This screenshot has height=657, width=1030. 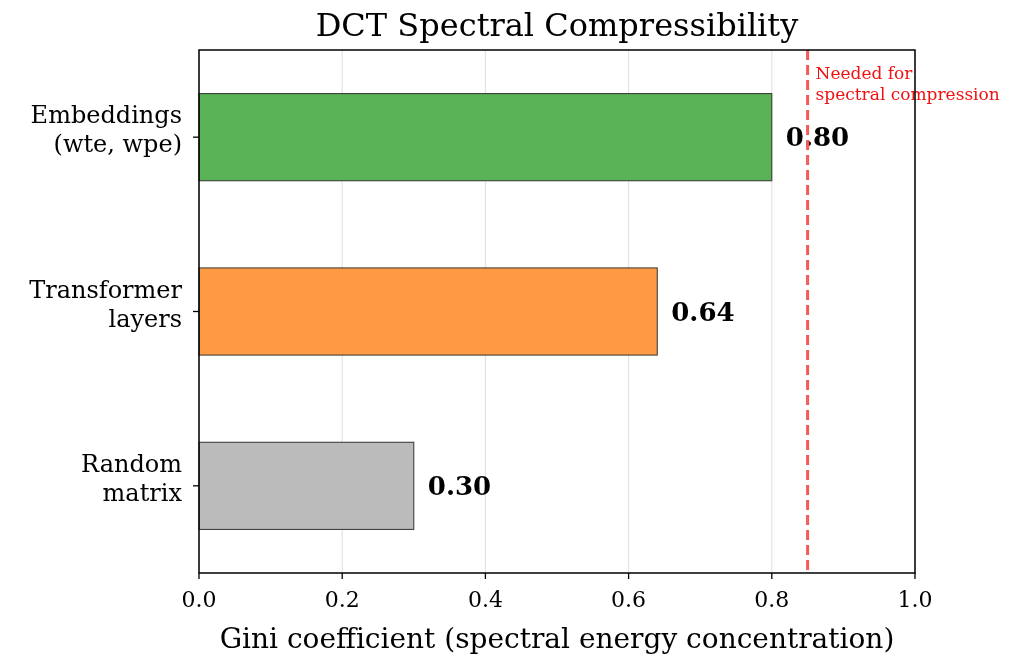 I want to click on data-label: 0.80, so click(x=817, y=137).